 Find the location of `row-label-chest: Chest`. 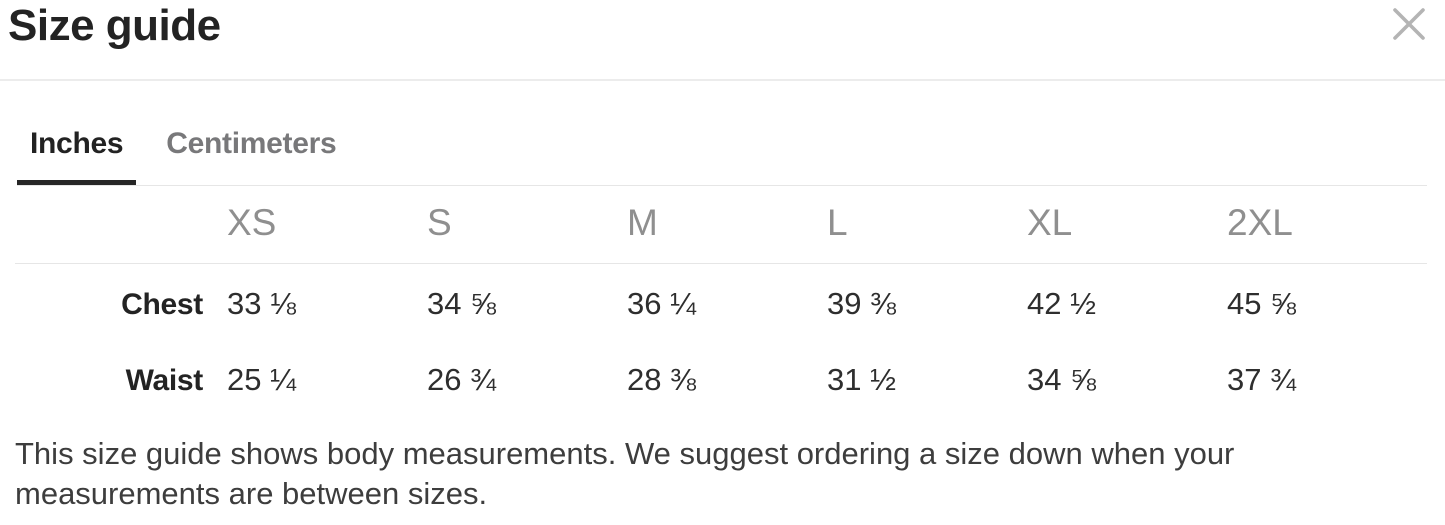

row-label-chest: Chest is located at coordinates (162, 304).